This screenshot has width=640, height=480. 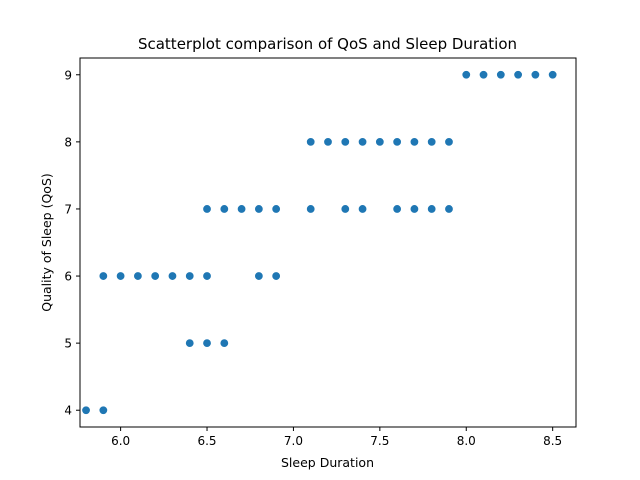 I want to click on y-tick-label: 9, so click(x=68, y=75).